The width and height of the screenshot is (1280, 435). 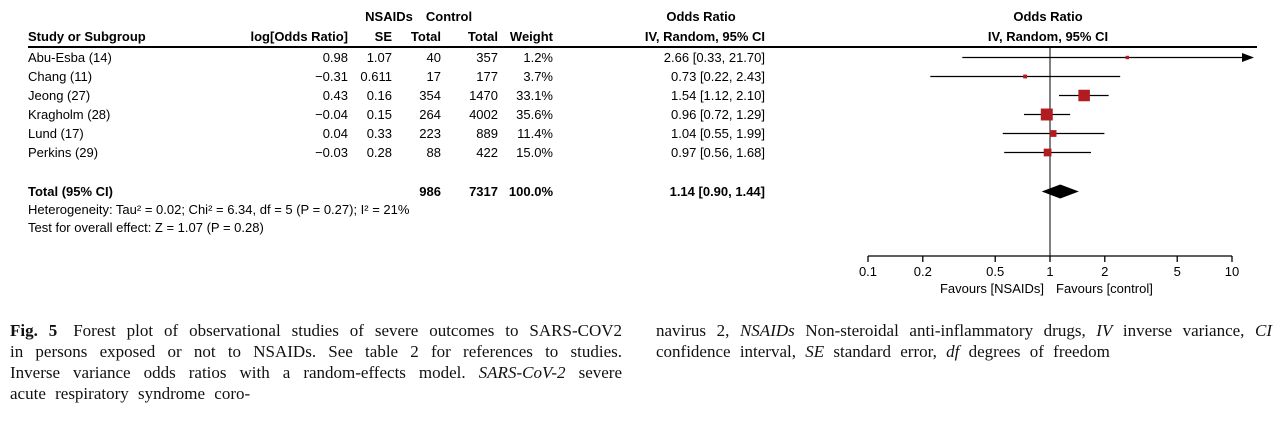 I want to click on nsaids-total-cell: 354, so click(x=430, y=95).